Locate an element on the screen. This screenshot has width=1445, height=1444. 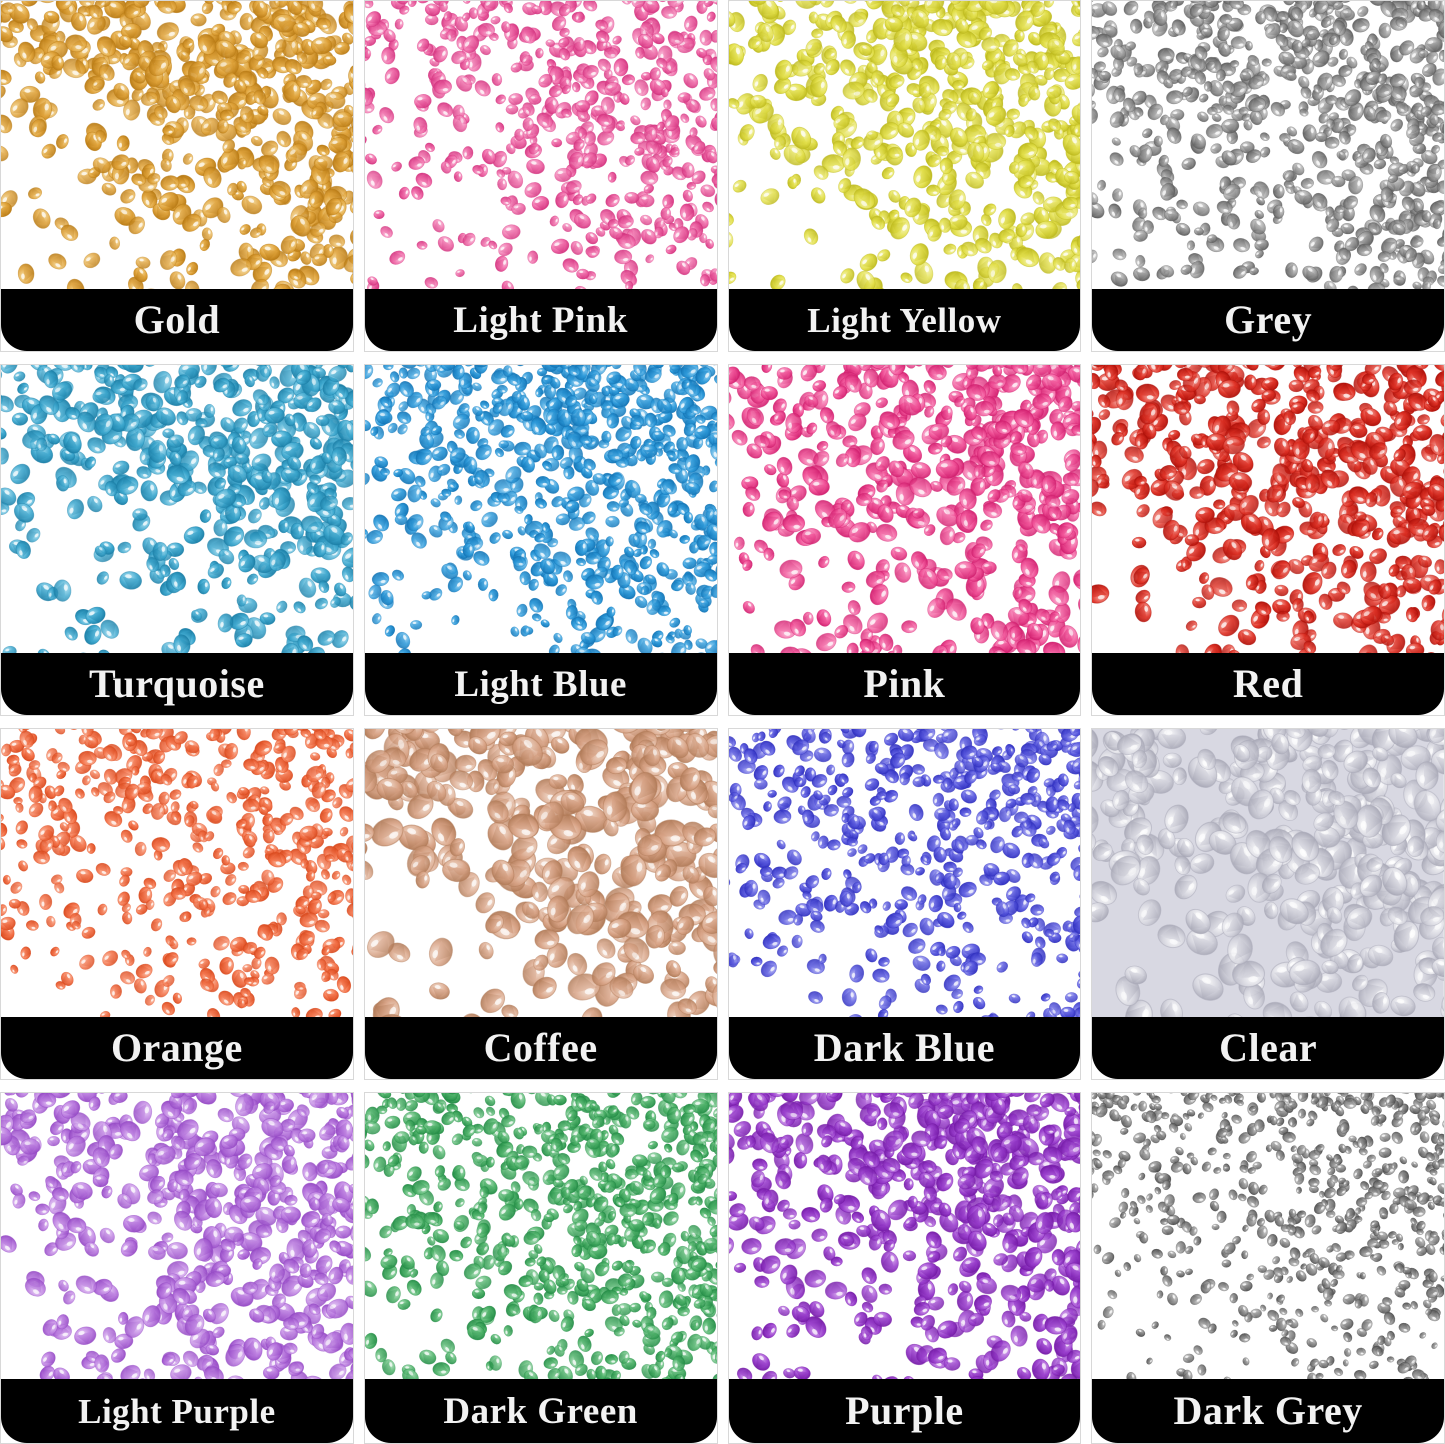
color-label-text: Light Yellow is located at coordinates (904, 320).